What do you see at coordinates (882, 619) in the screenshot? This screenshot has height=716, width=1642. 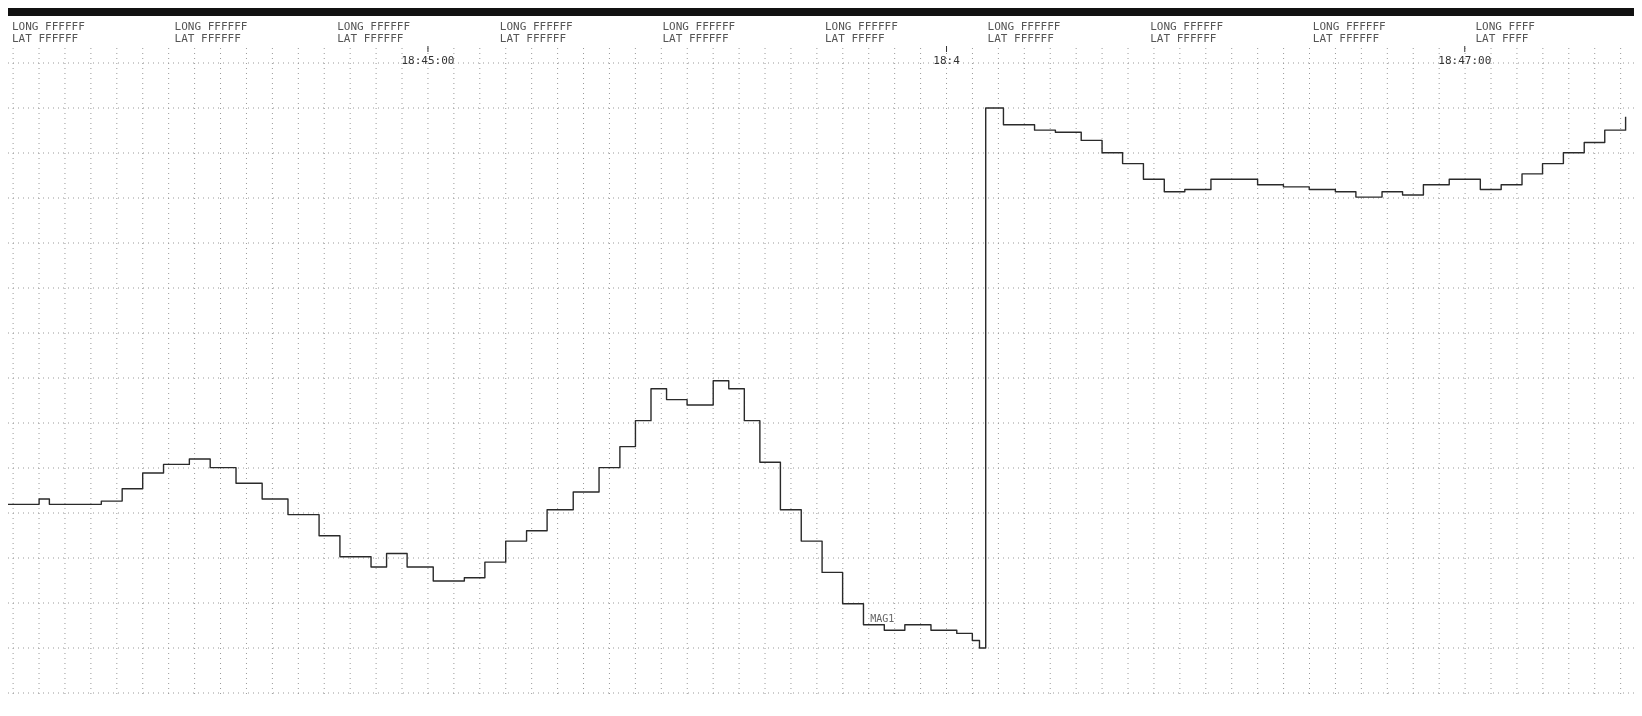 I see `annotation: MAG1` at bounding box center [882, 619].